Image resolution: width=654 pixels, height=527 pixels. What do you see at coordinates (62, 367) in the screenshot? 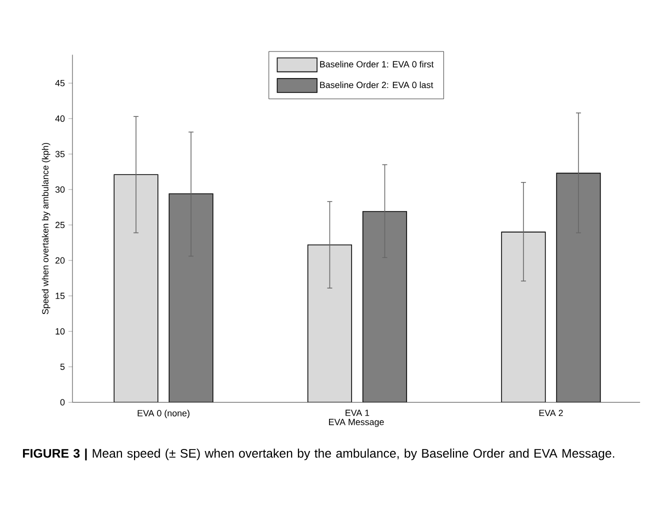
I see `y-tick-label: 5` at bounding box center [62, 367].